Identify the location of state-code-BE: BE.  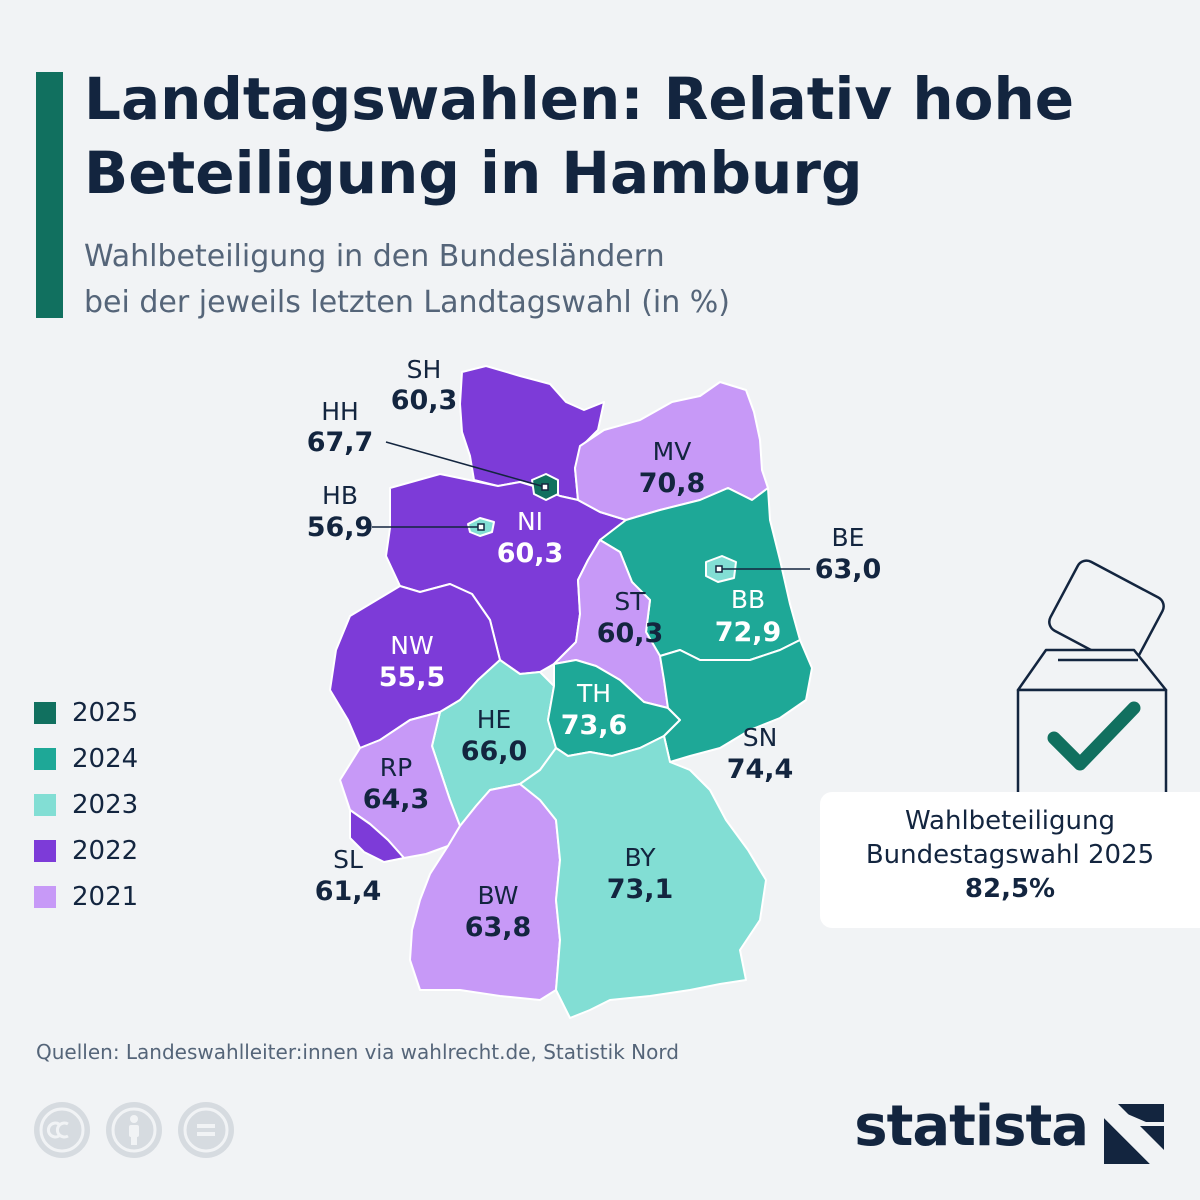
(848, 537).